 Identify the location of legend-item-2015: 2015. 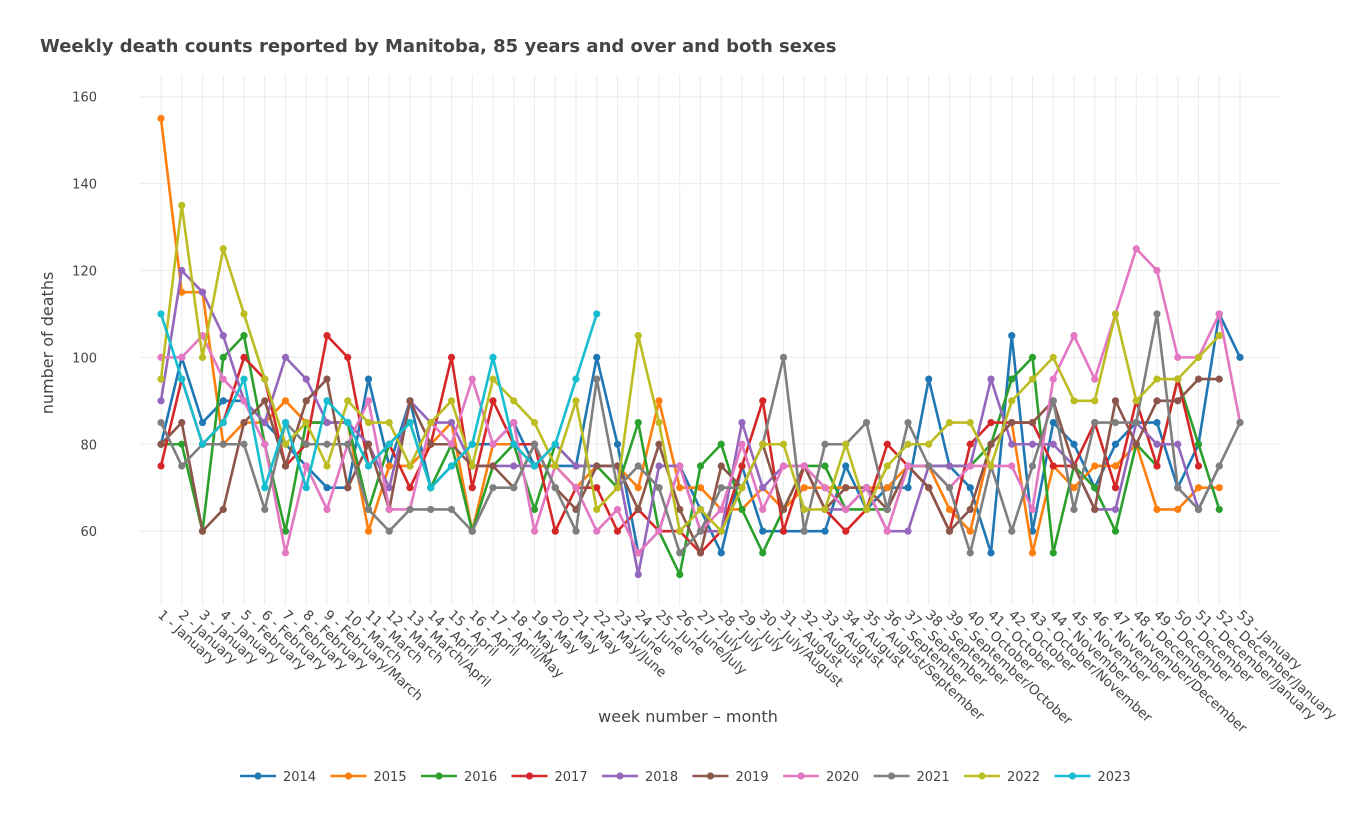
(368, 777).